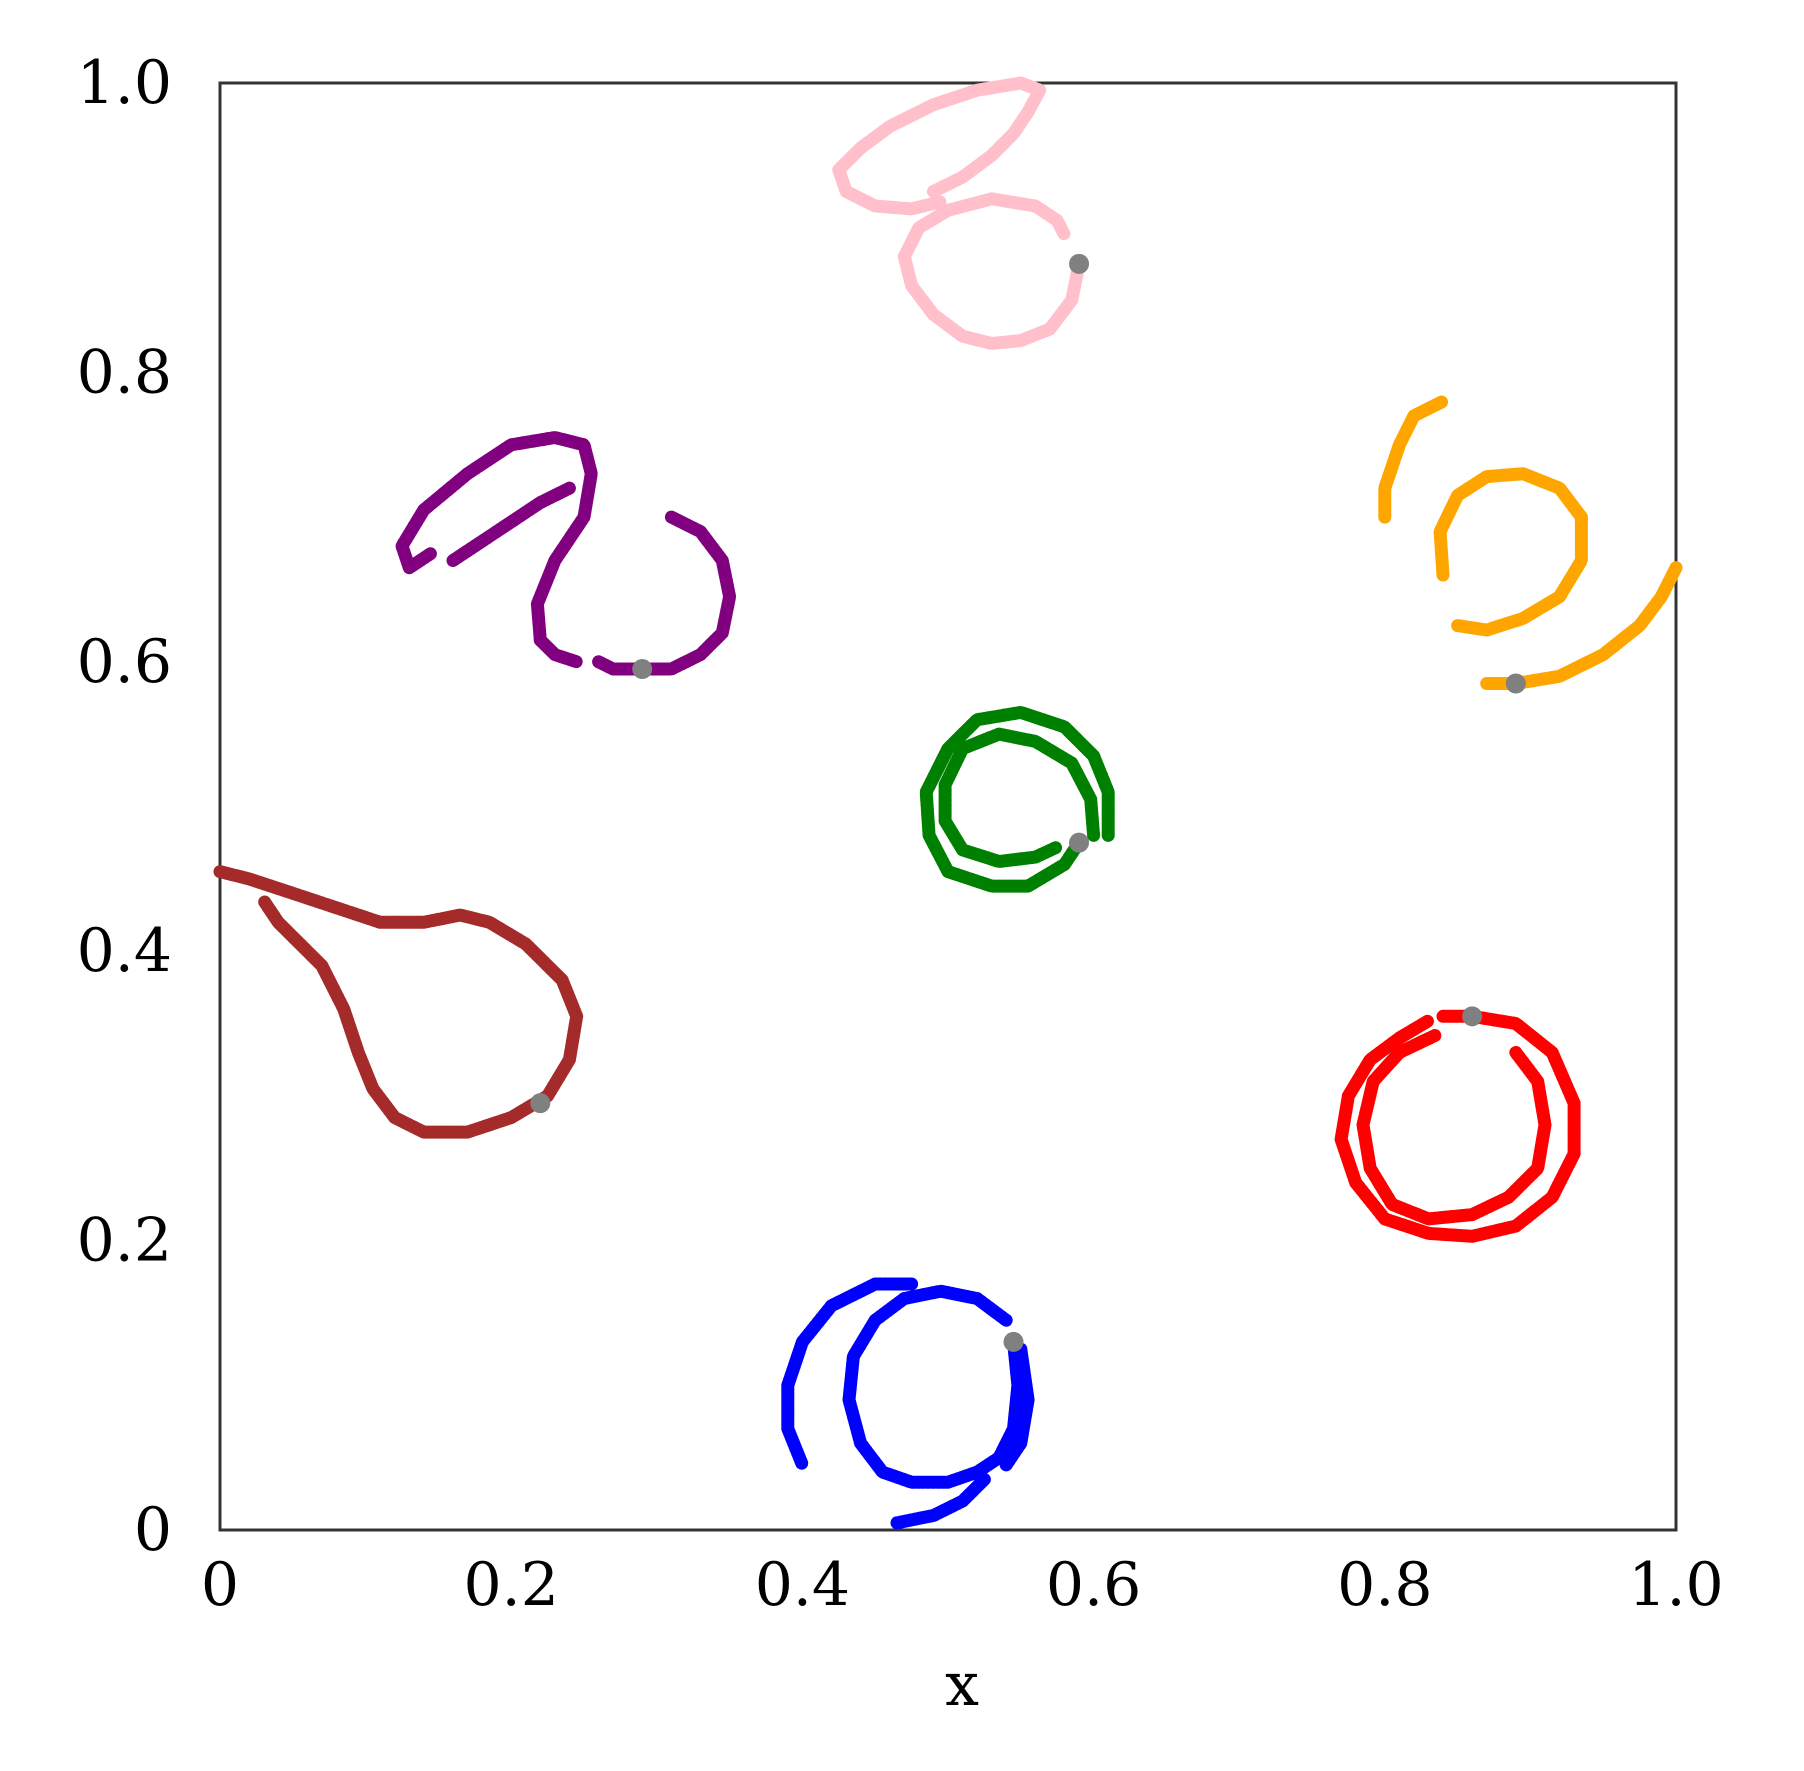 Image resolution: width=1804 pixels, height=1771 pixels. What do you see at coordinates (153, 1530) in the screenshot?
I see `y-tick-label: 0` at bounding box center [153, 1530].